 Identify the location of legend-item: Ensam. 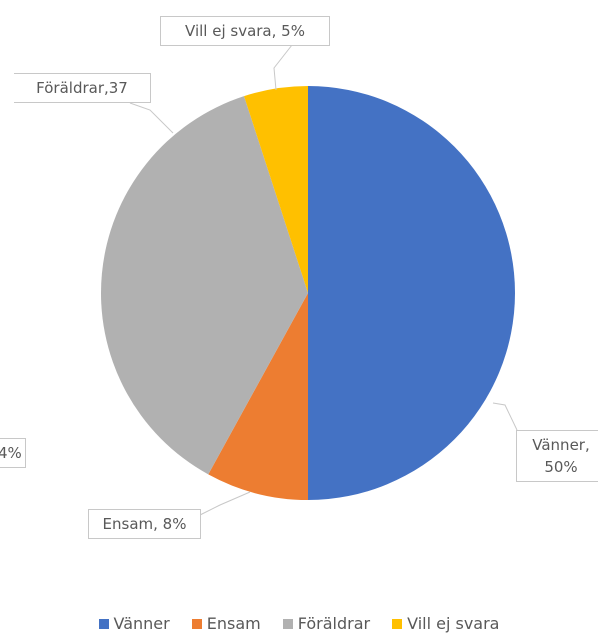
(226, 623).